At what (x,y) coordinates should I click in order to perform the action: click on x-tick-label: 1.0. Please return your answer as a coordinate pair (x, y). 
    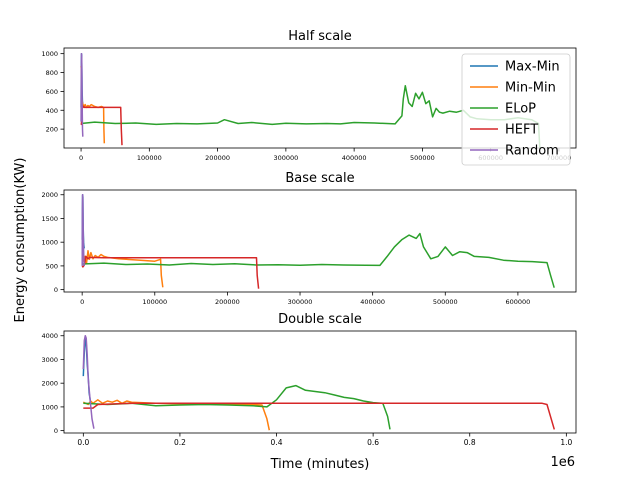
    Looking at the image, I should click on (566, 442).